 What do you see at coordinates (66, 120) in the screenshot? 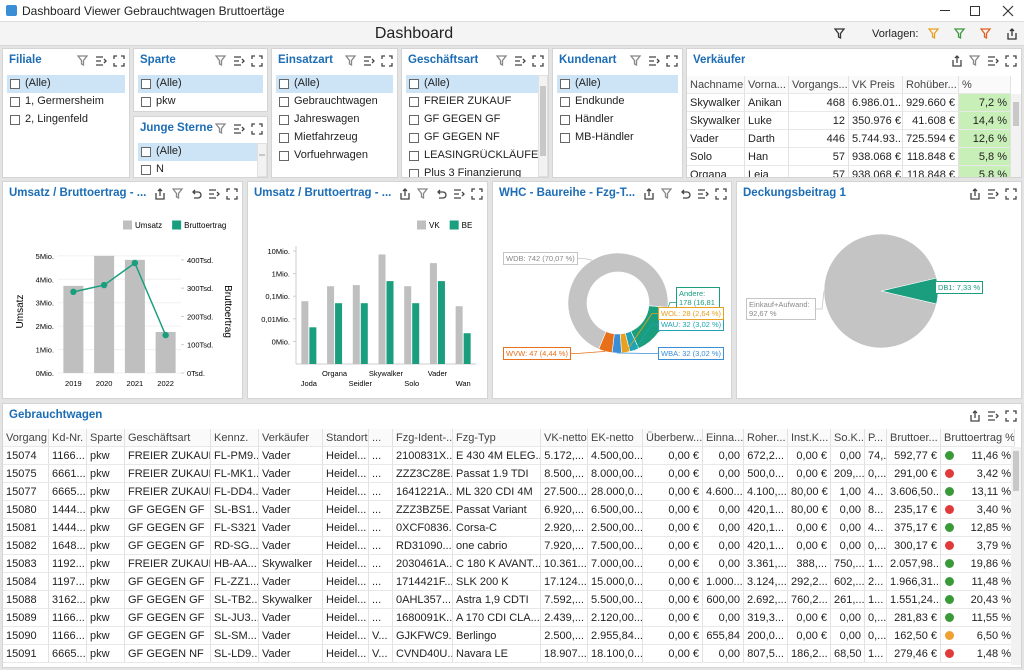
I see `filter-item: 2, Lingenfeld` at bounding box center [66, 120].